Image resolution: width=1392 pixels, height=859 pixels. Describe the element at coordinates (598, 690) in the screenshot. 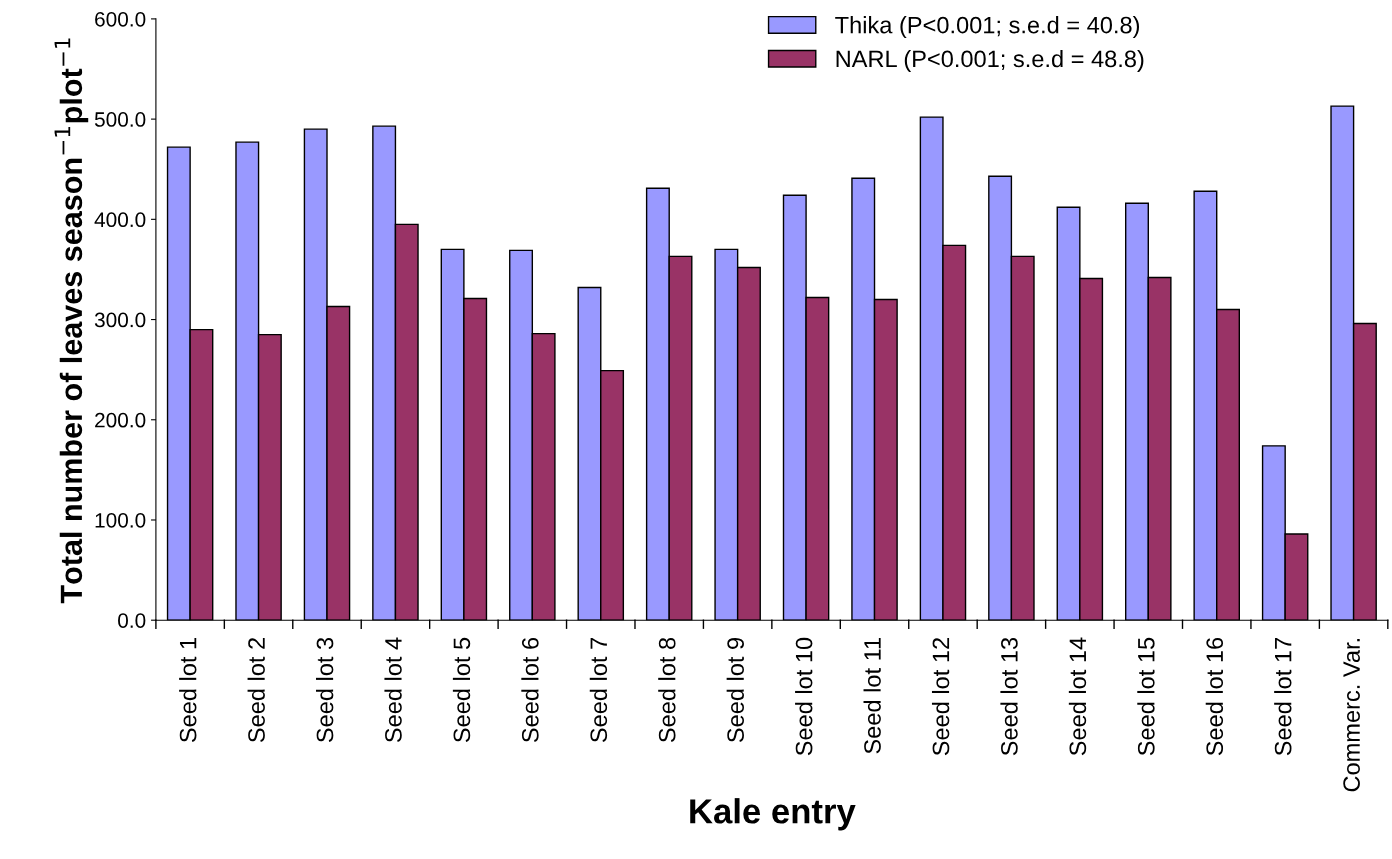

I see `x-tick-label: Seed lot 7` at that location.